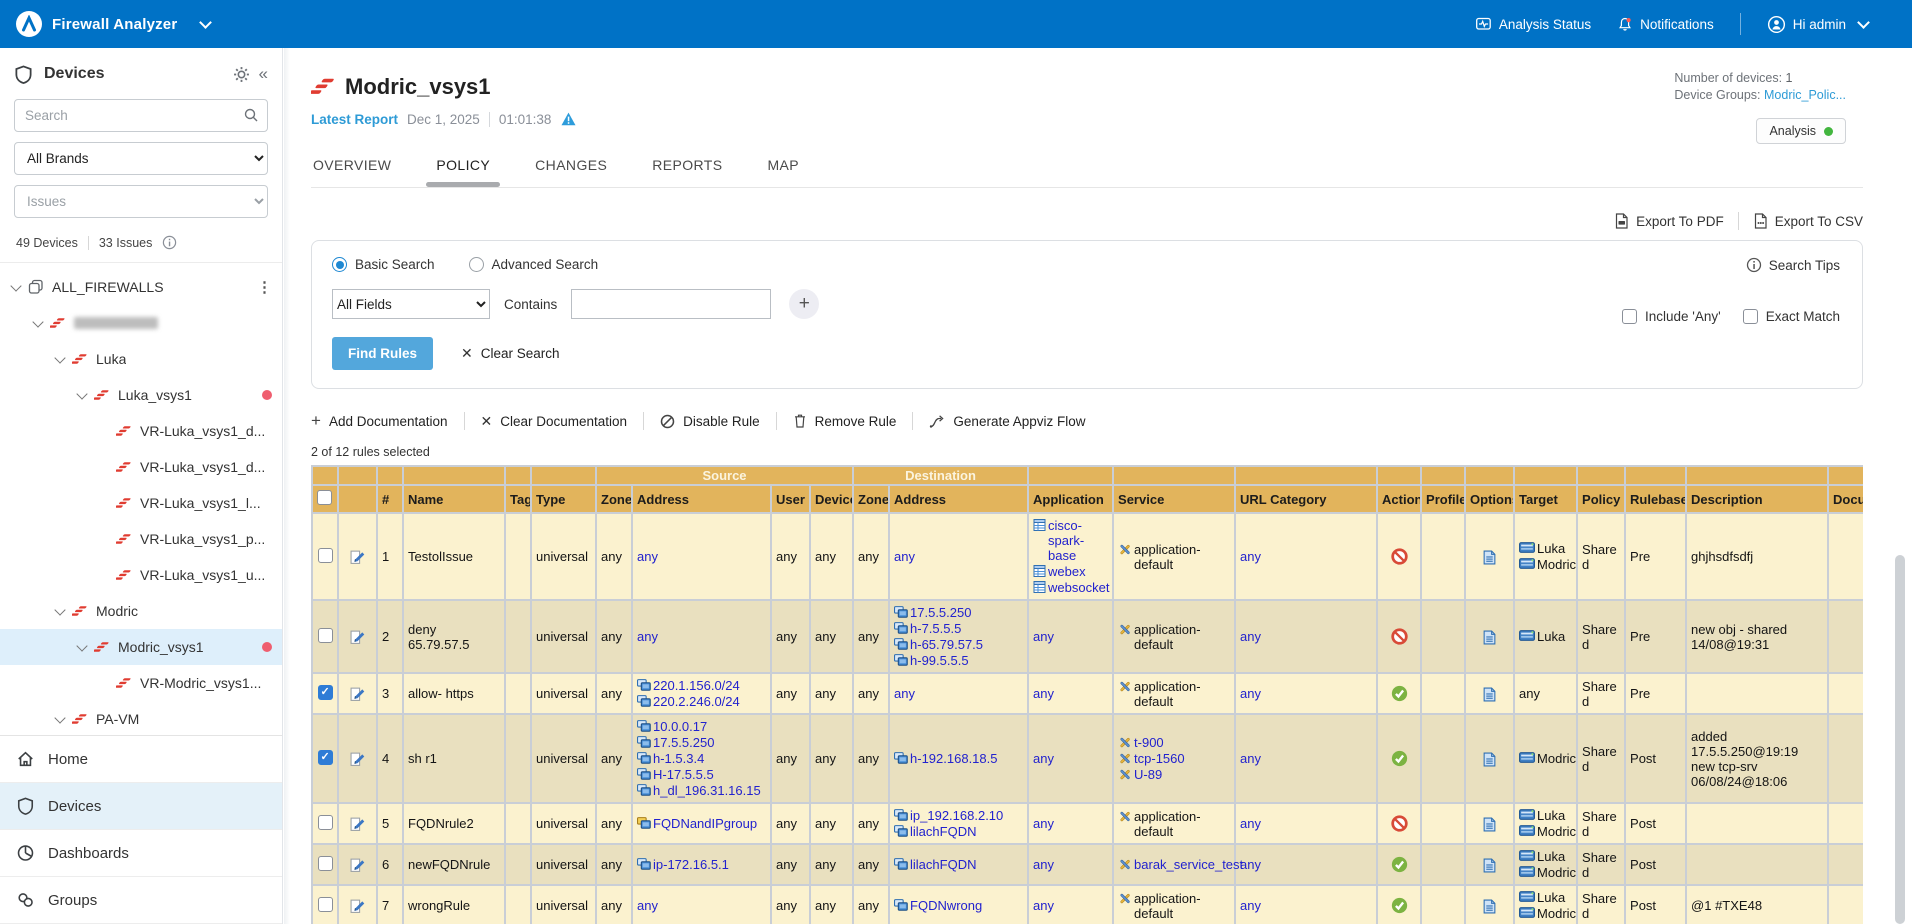  What do you see at coordinates (383, 353) in the screenshot?
I see `find-rules-button: Find Rules` at bounding box center [383, 353].